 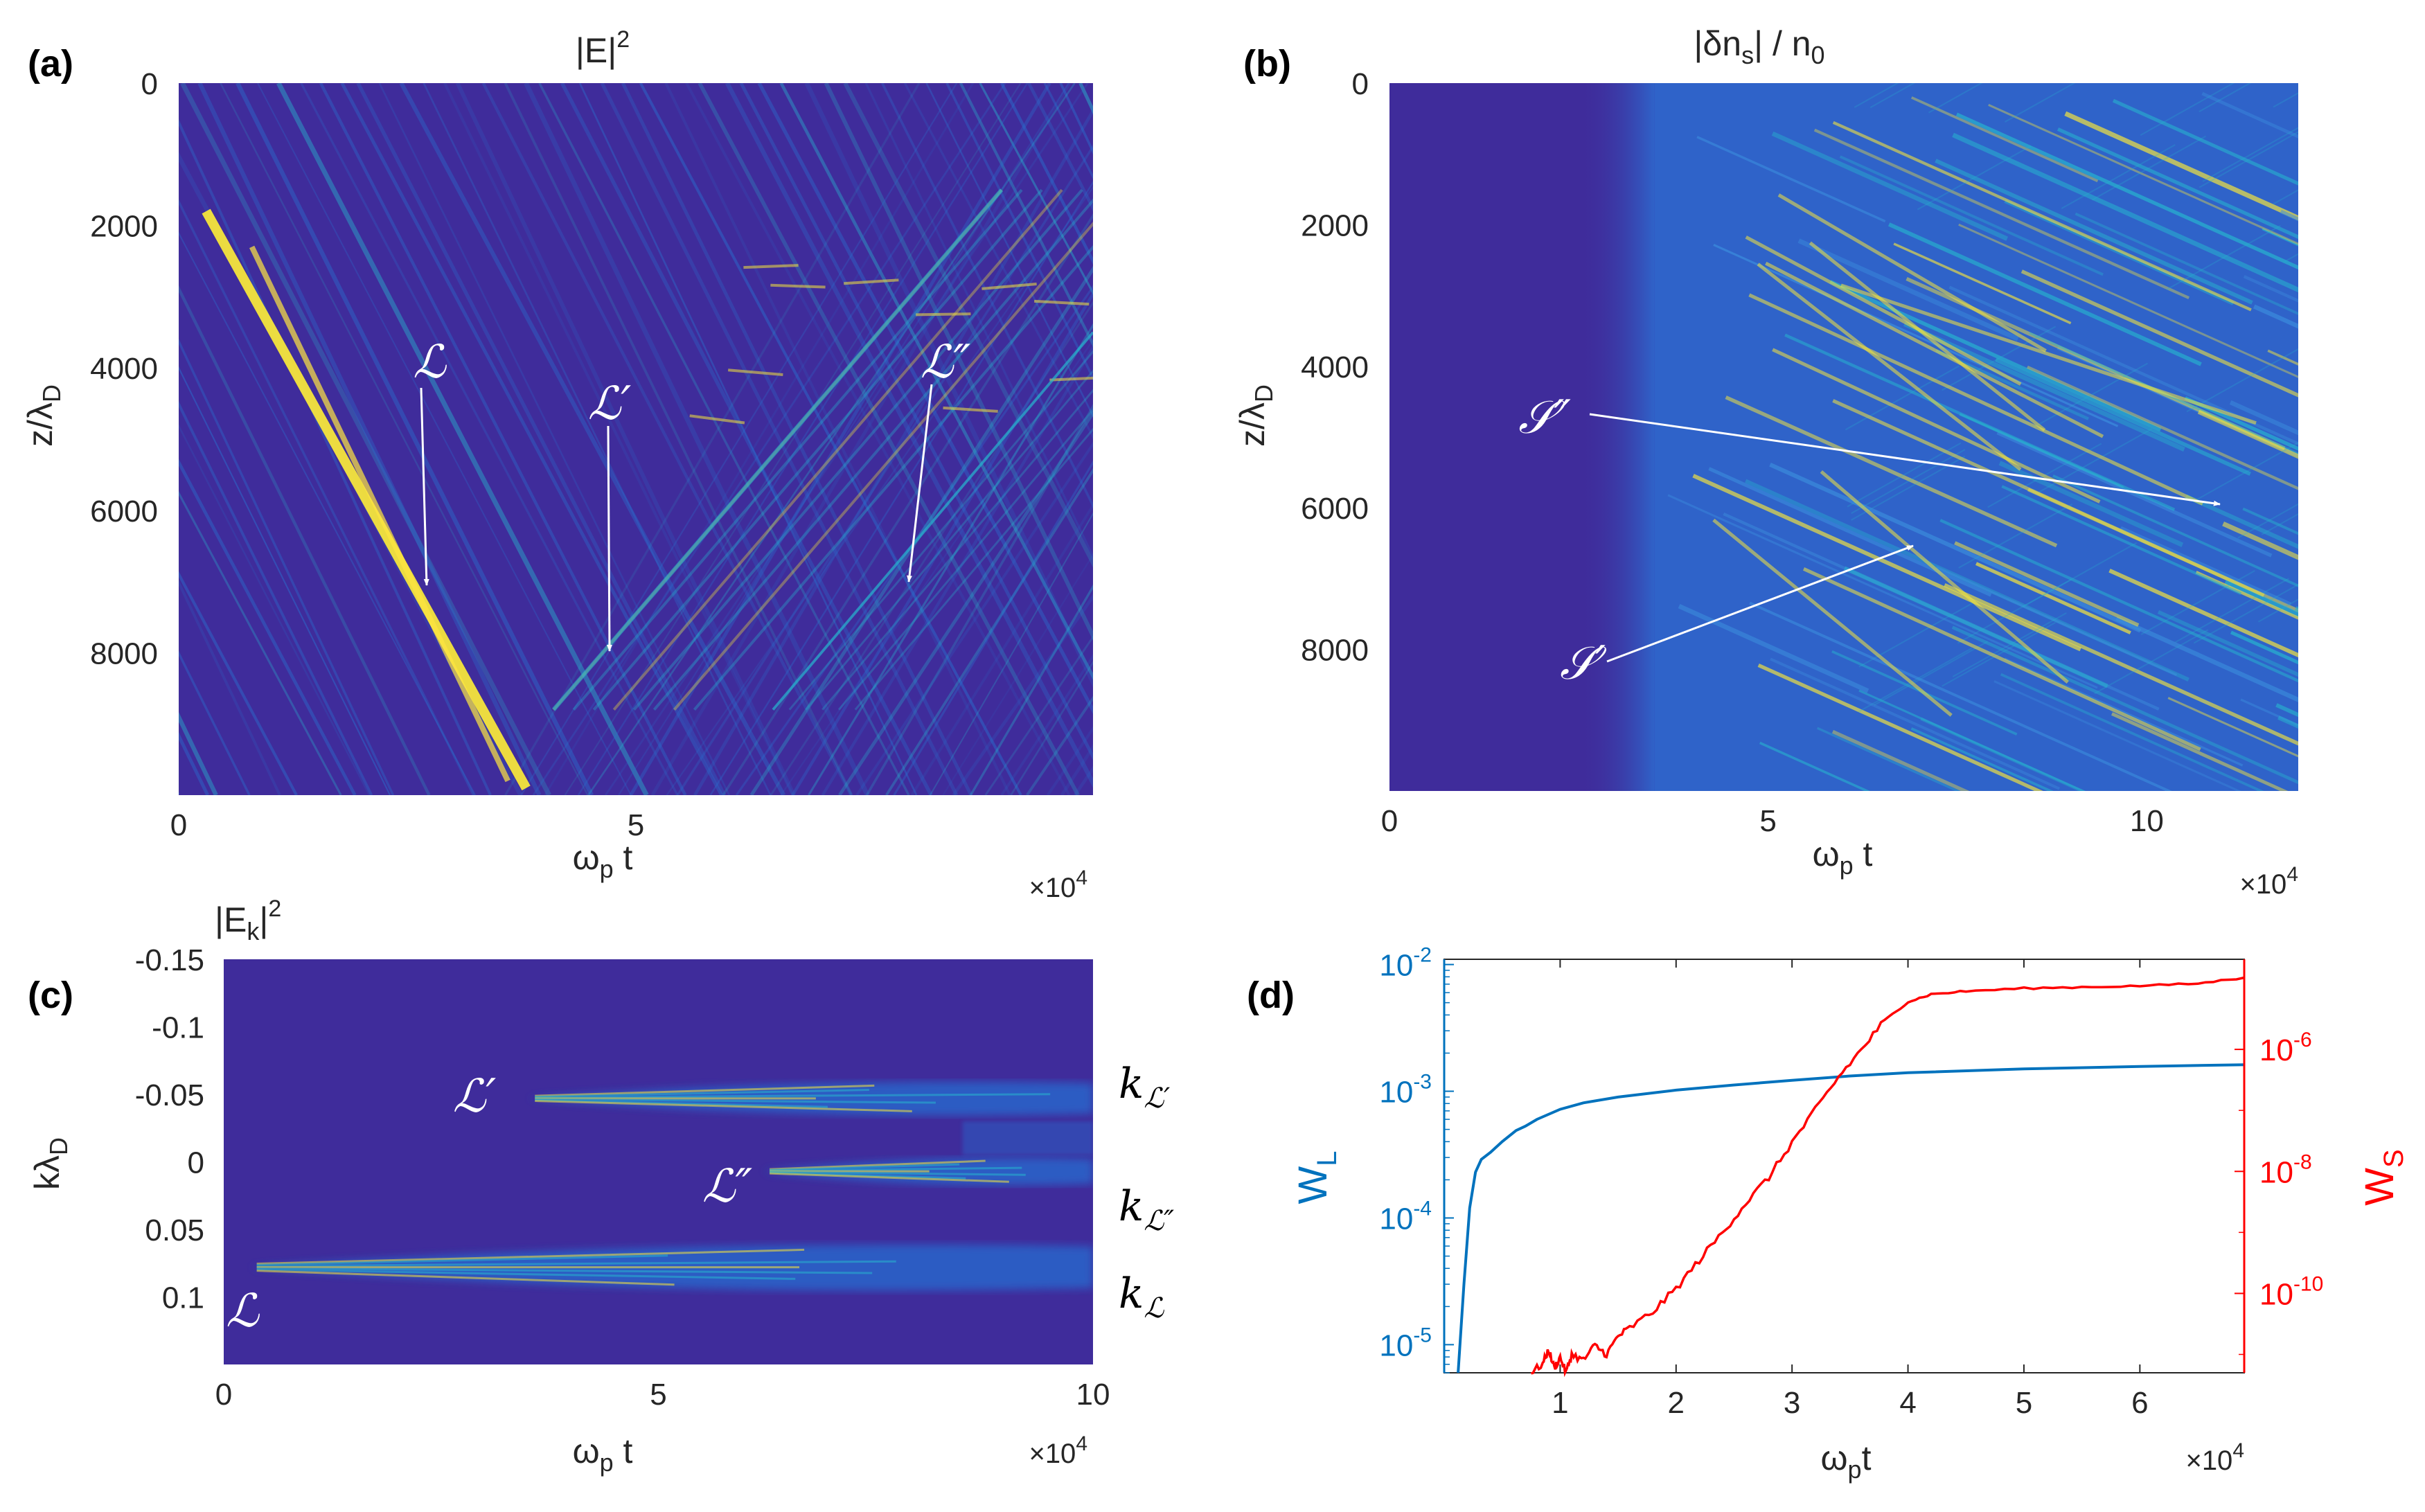 What do you see at coordinates (43, 415) in the screenshot?
I see `panel-a-ylabel: z/λD` at bounding box center [43, 415].